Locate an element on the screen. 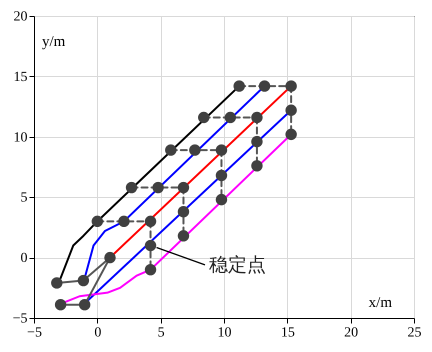 This screenshot has height=352, width=432. y-tick-label: −5 is located at coordinates (20, 319).